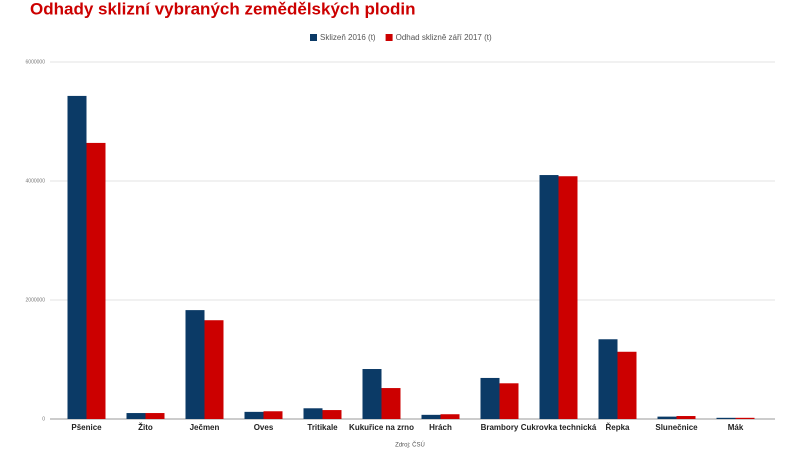  I want to click on legend-label: Sklizeň 2016 (t), so click(348, 37).